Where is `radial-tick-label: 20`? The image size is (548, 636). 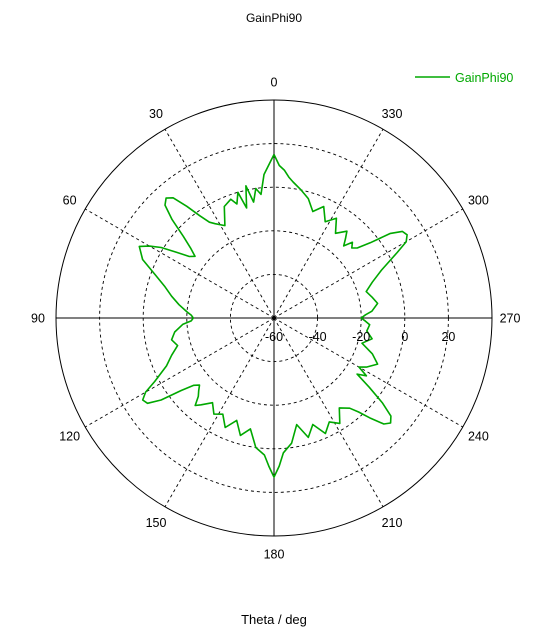
radial-tick-label: 20 is located at coordinates (448, 337).